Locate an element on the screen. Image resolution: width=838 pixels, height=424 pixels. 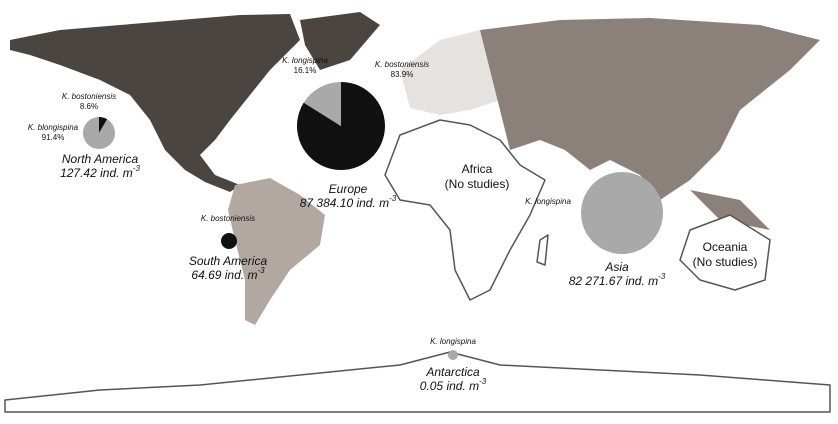
species-label: K. blongispina is located at coordinates (53, 127).